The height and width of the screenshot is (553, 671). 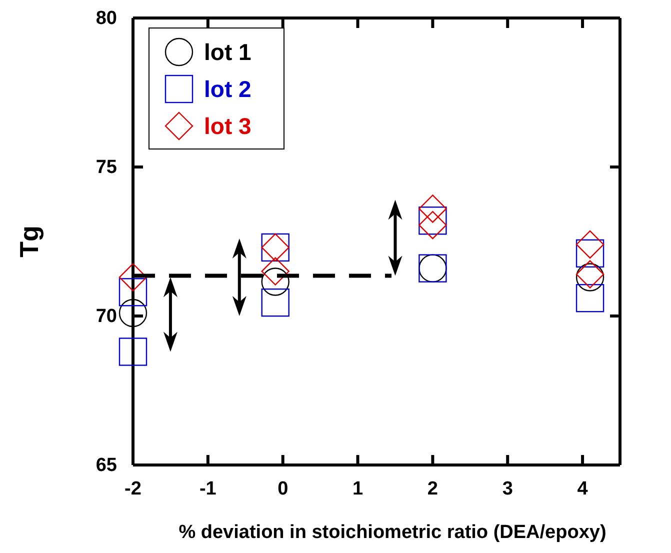 I want to click on legend-label: lot 2, so click(x=228, y=89).